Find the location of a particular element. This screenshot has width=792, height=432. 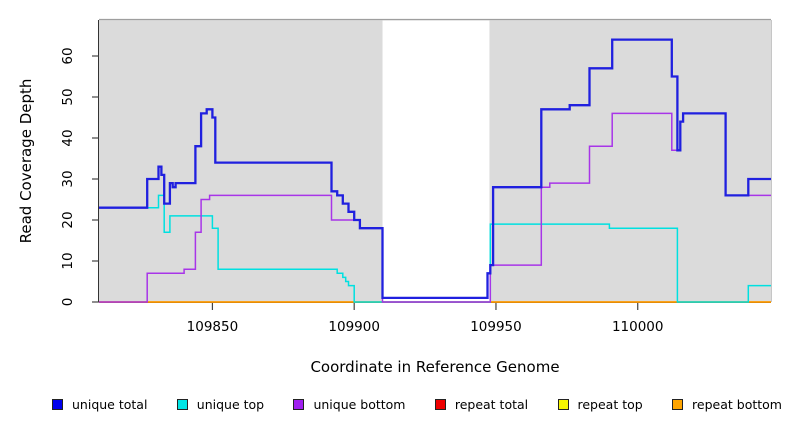

legend-label: repeat top is located at coordinates (610, 404).